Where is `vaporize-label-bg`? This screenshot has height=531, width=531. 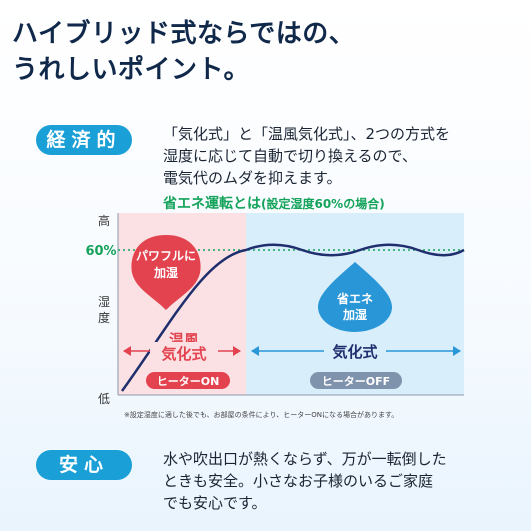 vaporize-label-bg is located at coordinates (355, 351).